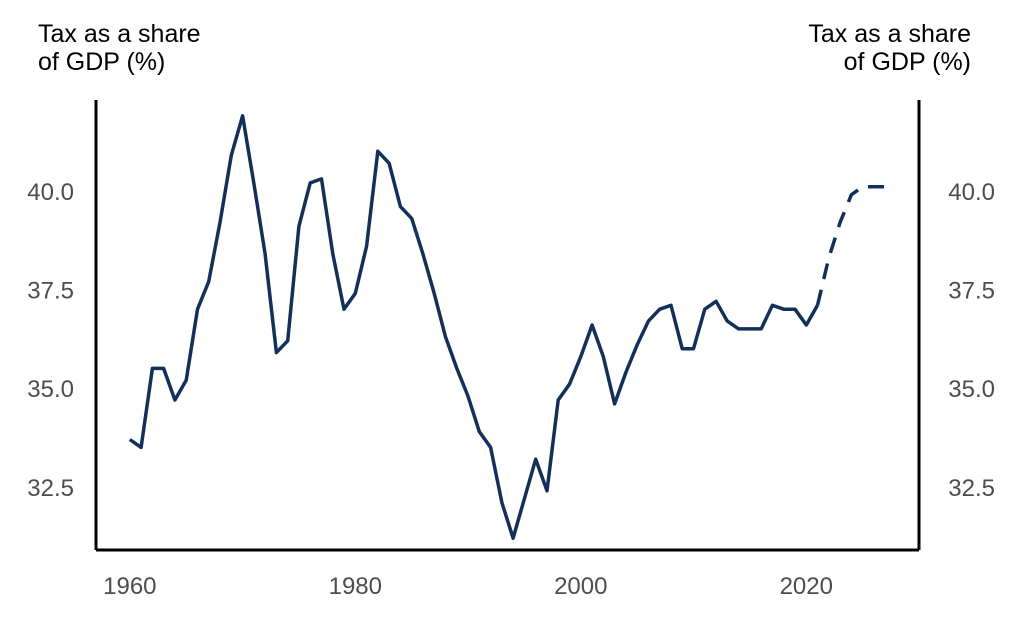  What do you see at coordinates (50, 488) in the screenshot?
I see `y-tick-label-left: 32.5` at bounding box center [50, 488].